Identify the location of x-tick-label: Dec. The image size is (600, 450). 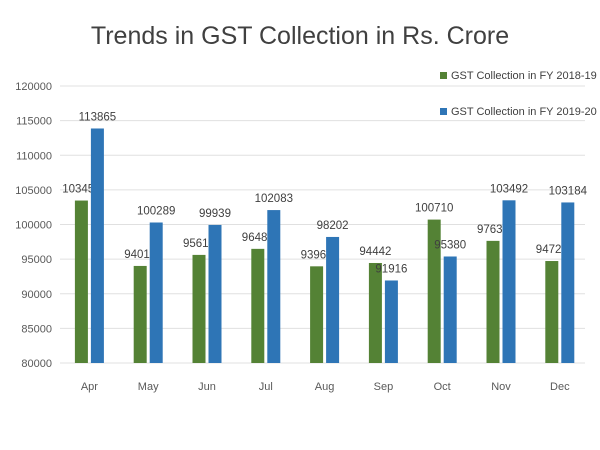
(560, 387).